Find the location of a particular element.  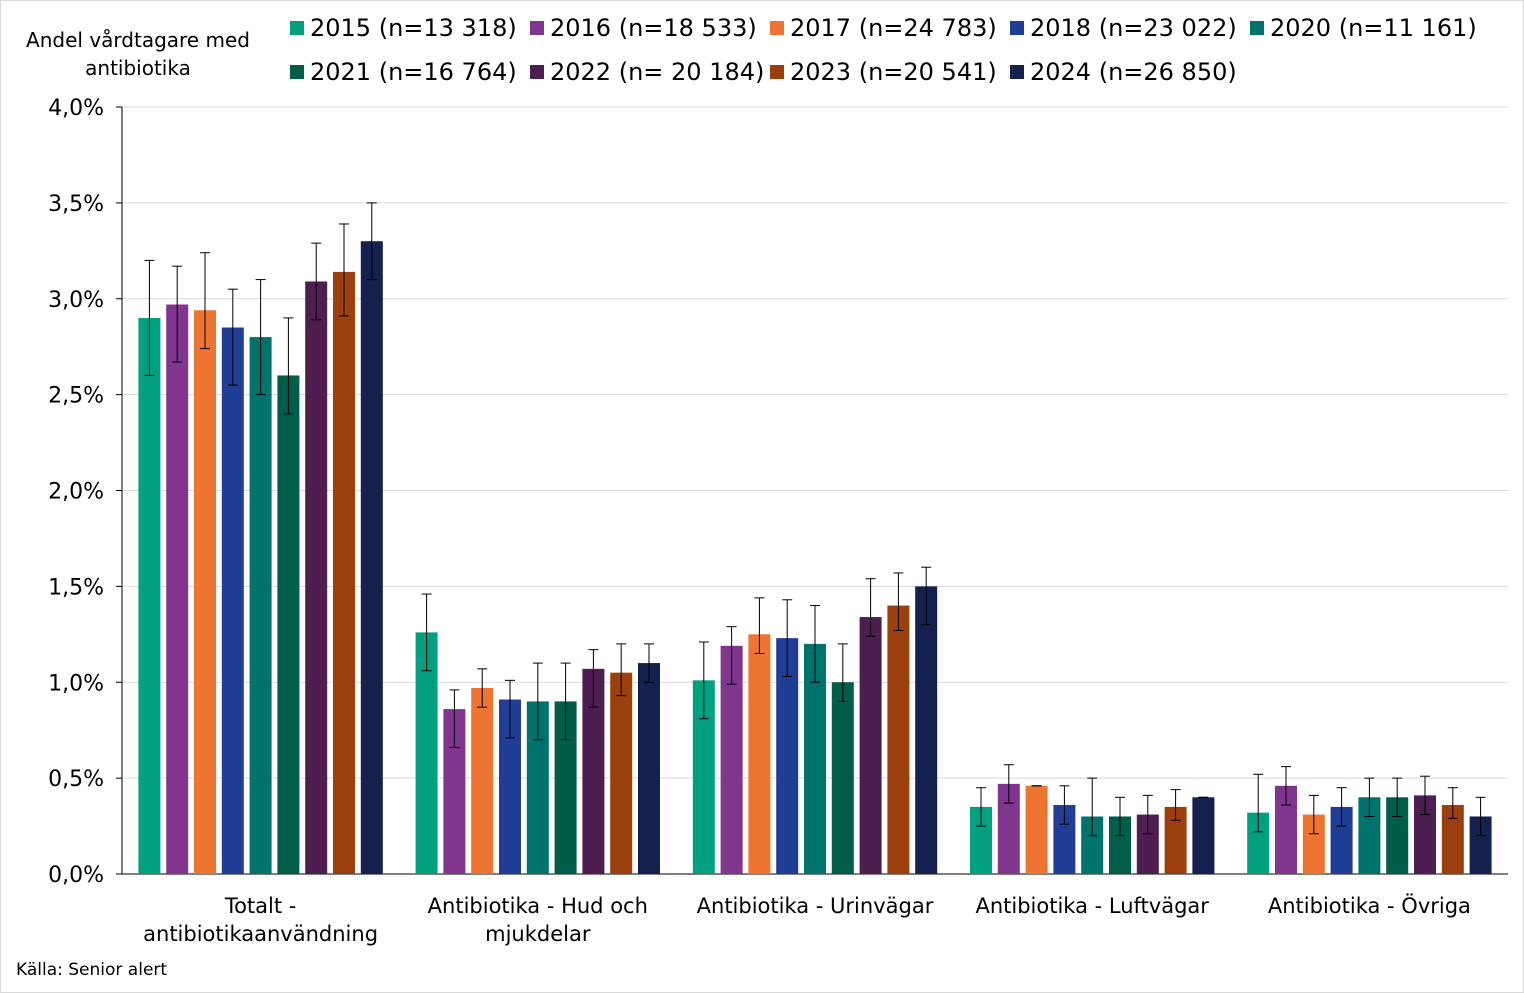

y-tick-label: 3,0% is located at coordinates (76, 300).